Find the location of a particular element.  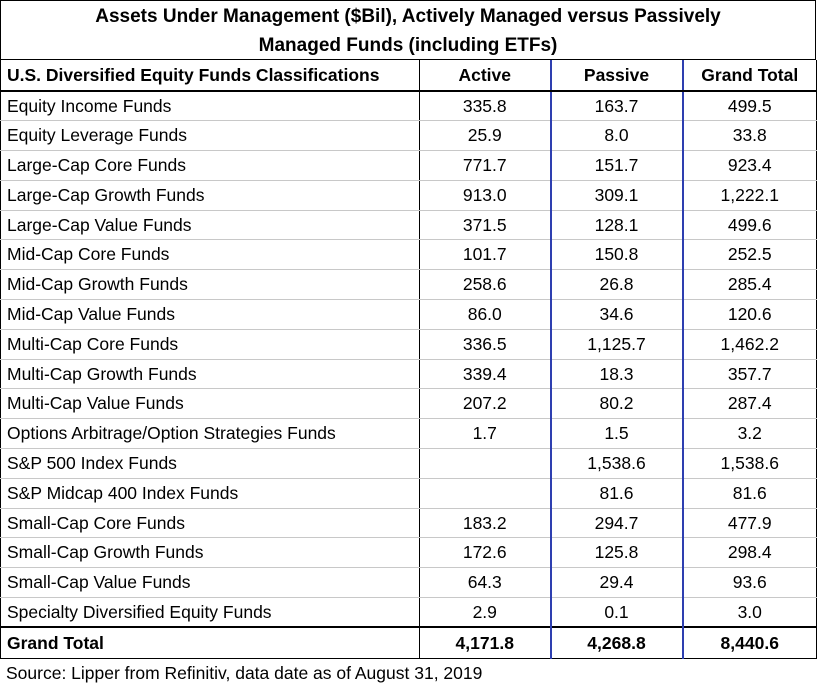

passive-value: 34.6 is located at coordinates (617, 314).